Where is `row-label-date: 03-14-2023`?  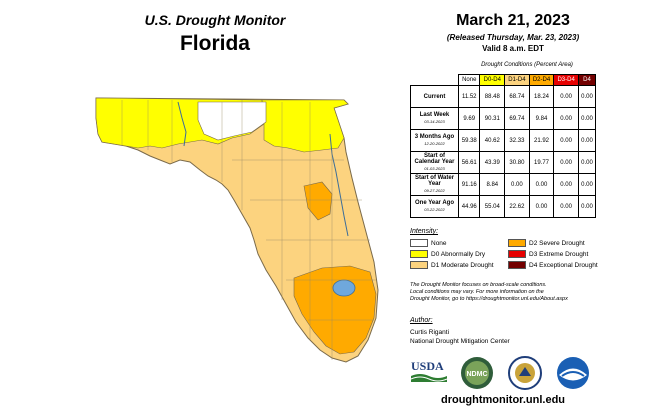 row-label-date: 03-14-2023 is located at coordinates (434, 121).